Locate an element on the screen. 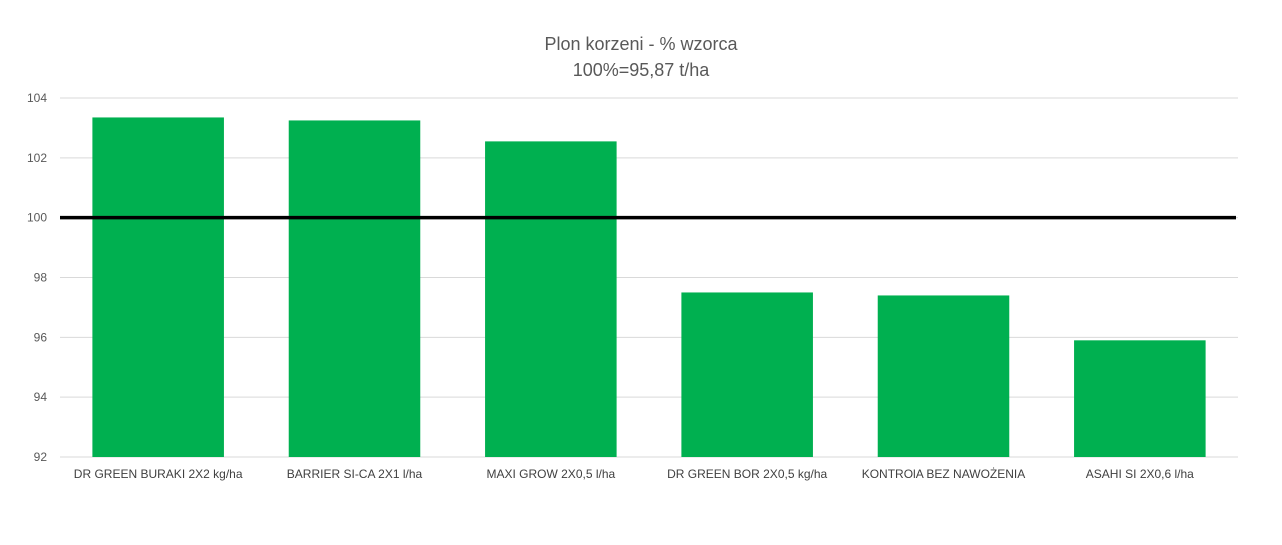  chart-subtitle: 100%=95,87 t/ha is located at coordinates (642, 70).